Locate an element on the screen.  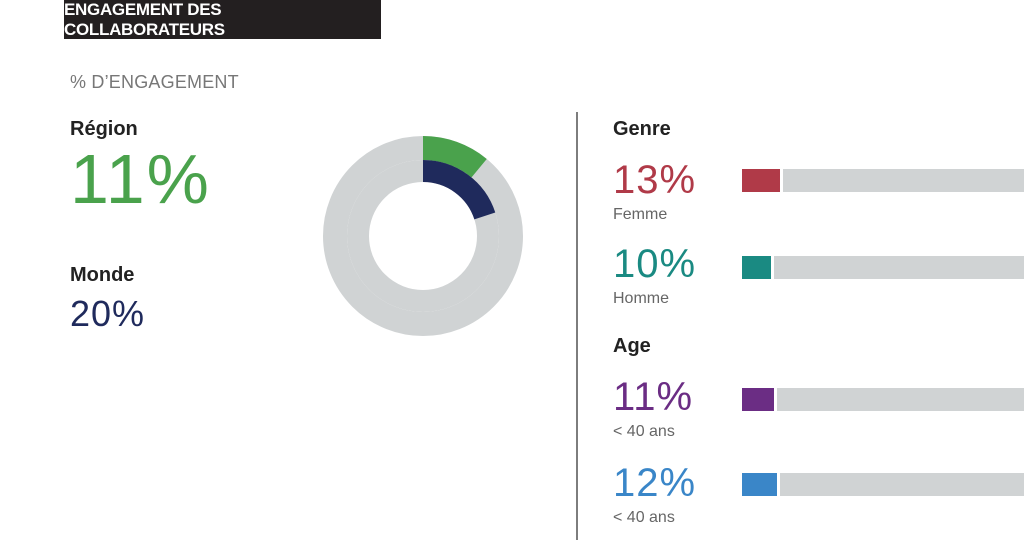
age-group-2-bar-track is located at coordinates (883, 484).